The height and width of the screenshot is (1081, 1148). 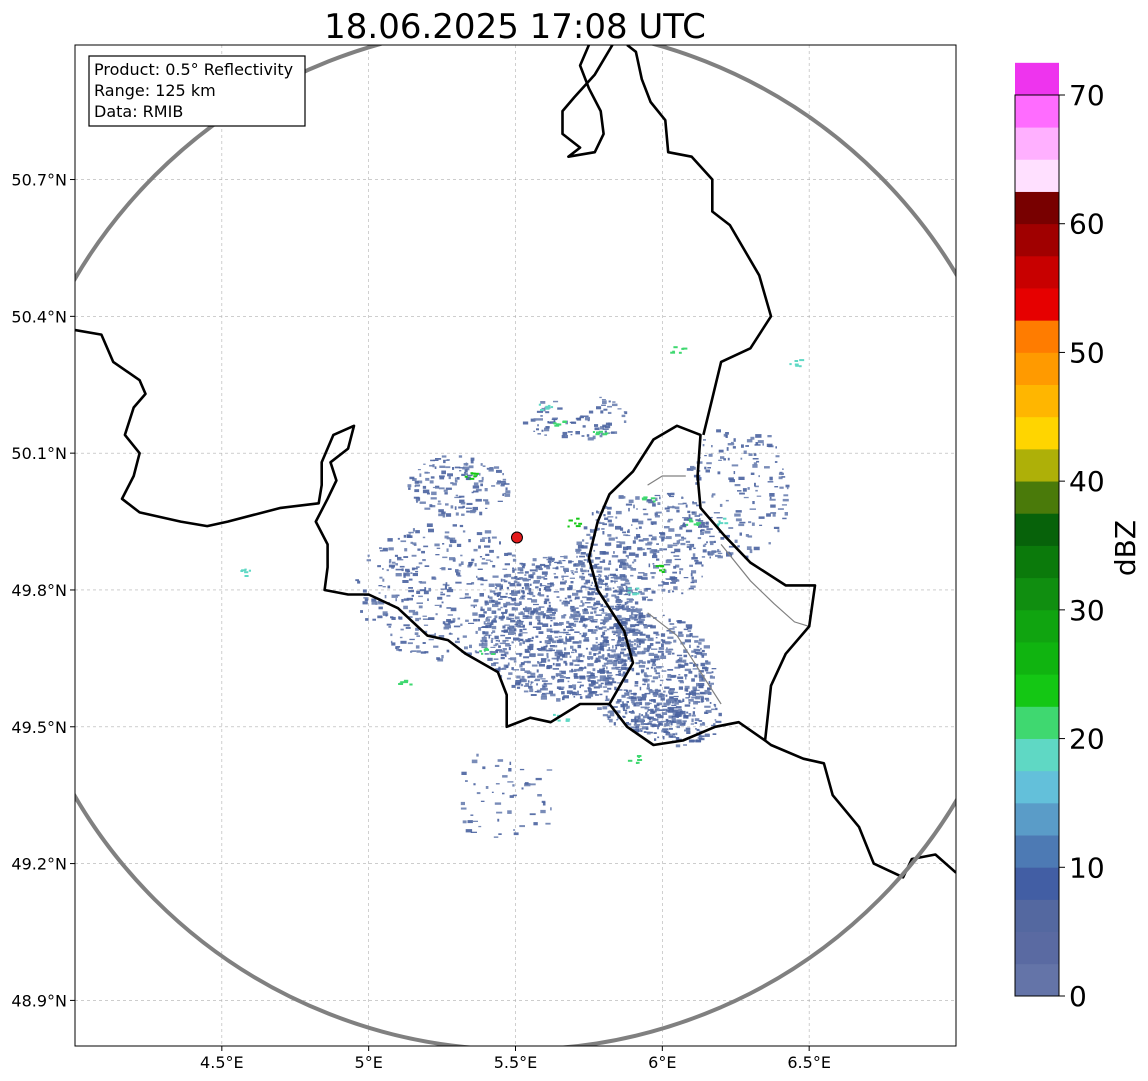 What do you see at coordinates (39, 316) in the screenshot?
I see `lat-tick-label: 50.4°N` at bounding box center [39, 316].